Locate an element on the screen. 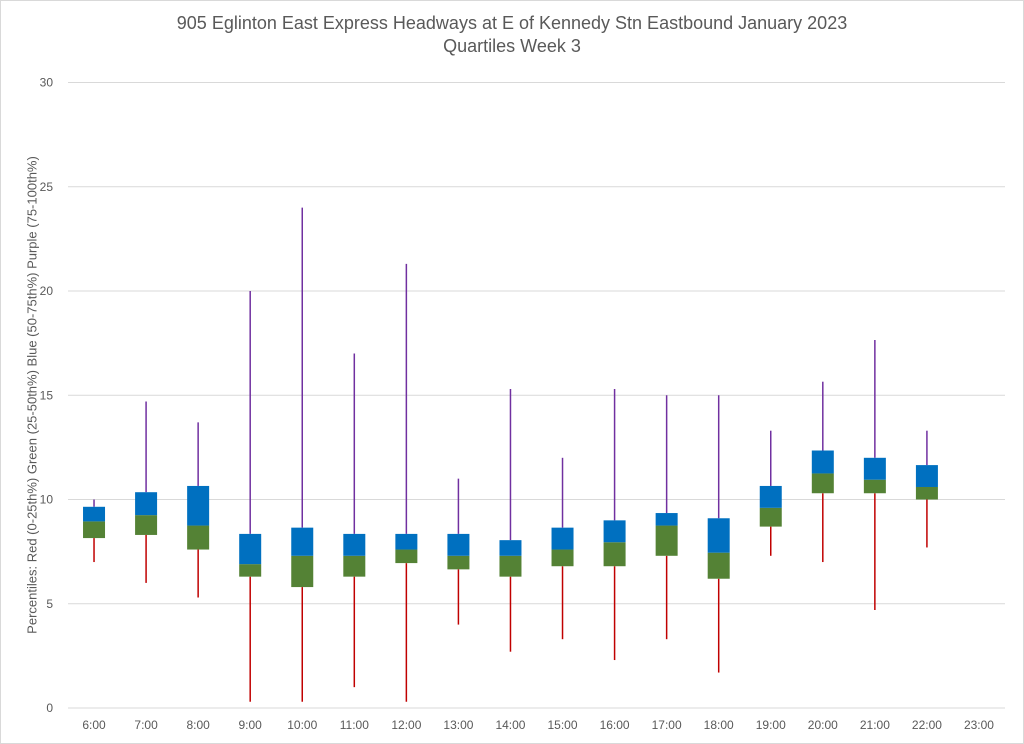 The image size is (1024, 744). x-tick-label: 11:00 is located at coordinates (354, 725).